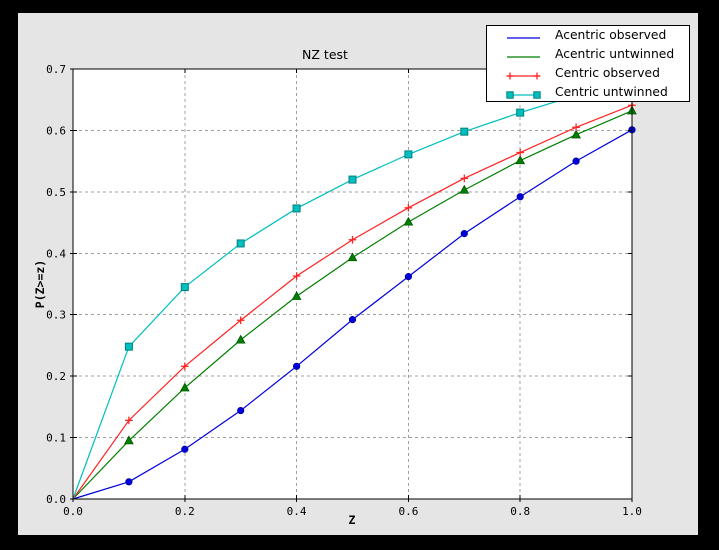 The width and height of the screenshot is (719, 550). I want to click on legend-row: Acentric observed, so click(588, 35).